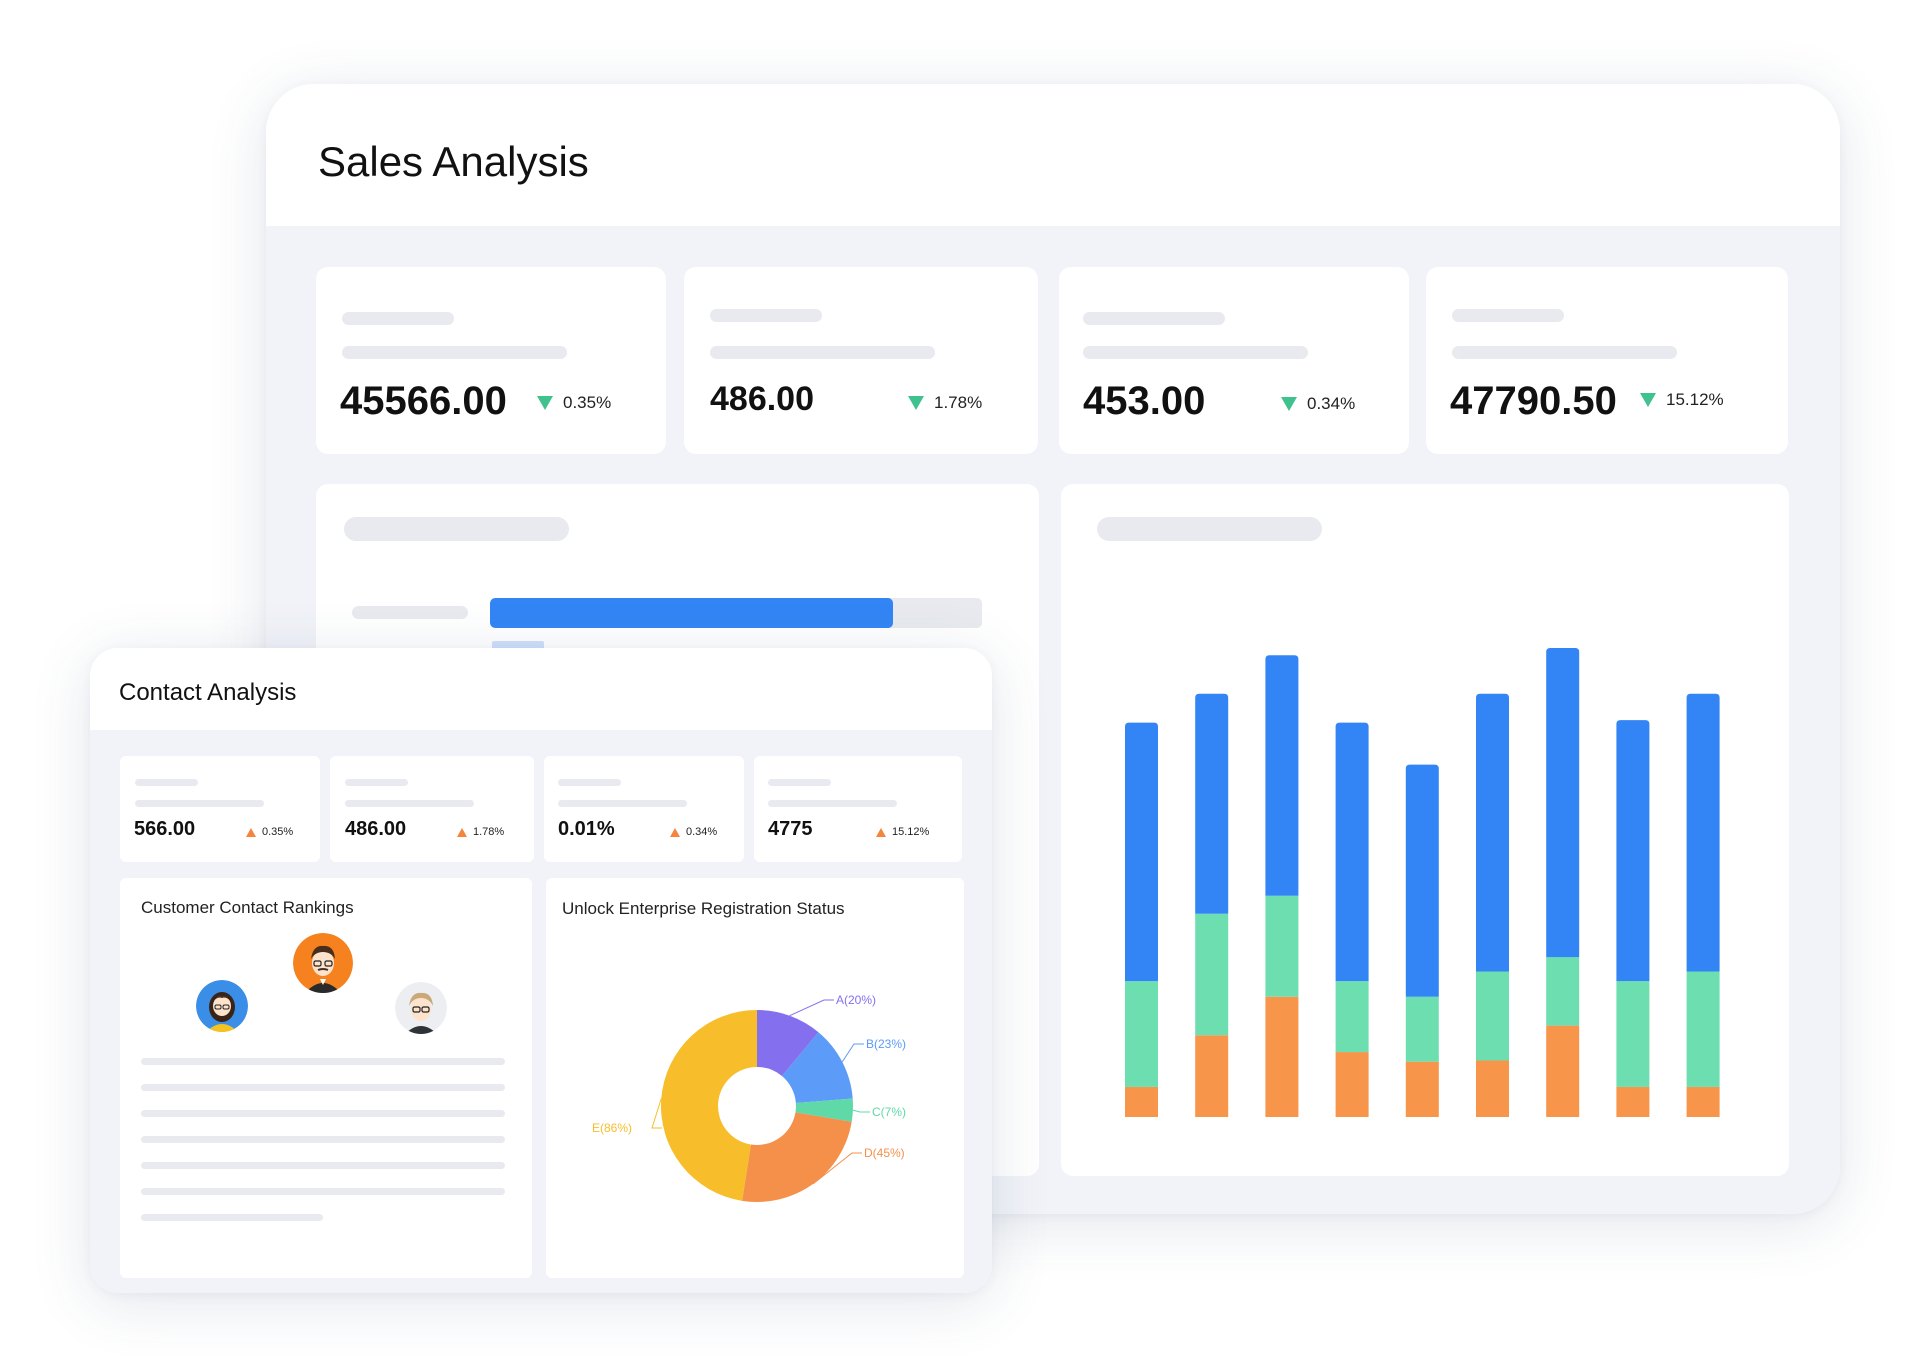 The image size is (1920, 1371). I want to click on sales-kpi-change: 1.78%, so click(945, 403).